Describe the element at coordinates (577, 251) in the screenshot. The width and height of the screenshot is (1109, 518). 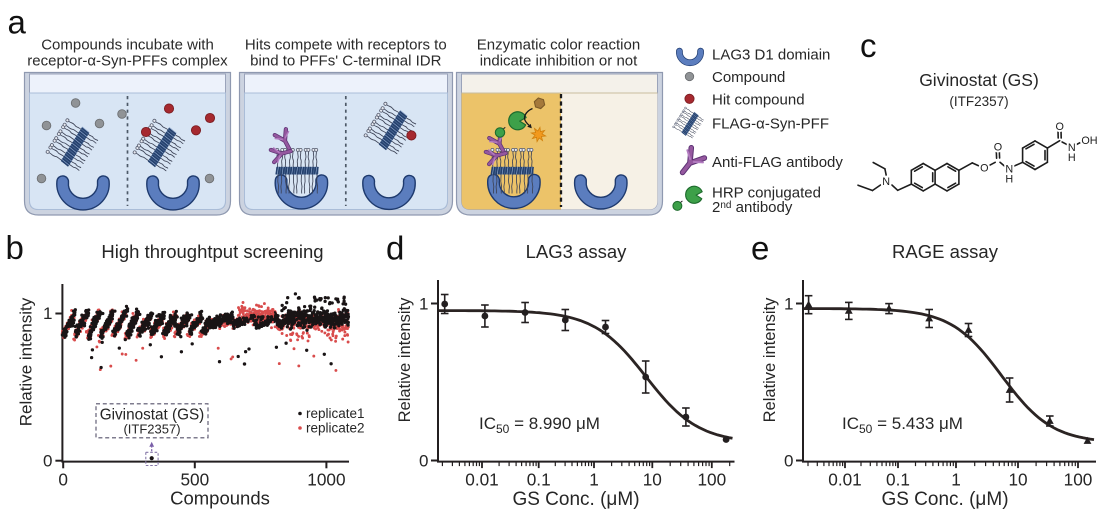
I see `svg-text: LAG3 assay` at that location.